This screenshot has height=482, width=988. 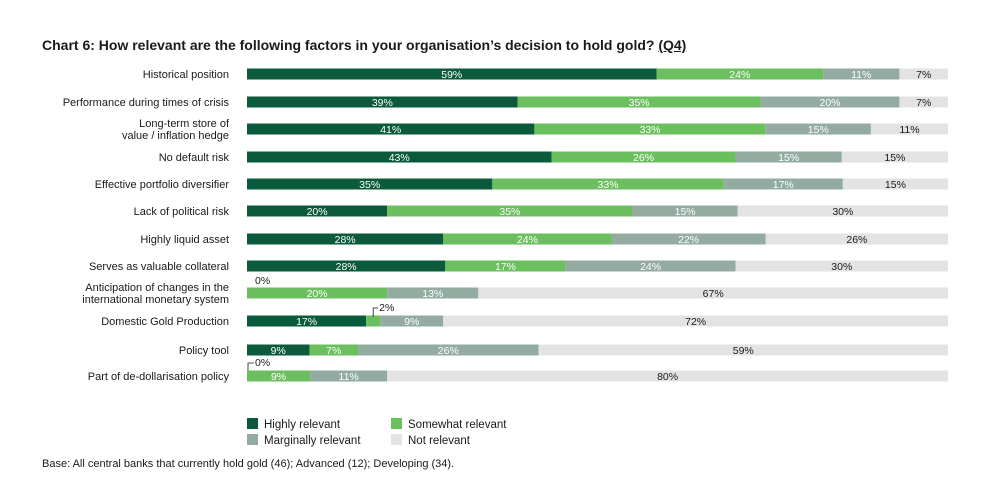 I want to click on bar-row: Lack of political risk 20% 35% 15% 30%, so click(x=541, y=211).